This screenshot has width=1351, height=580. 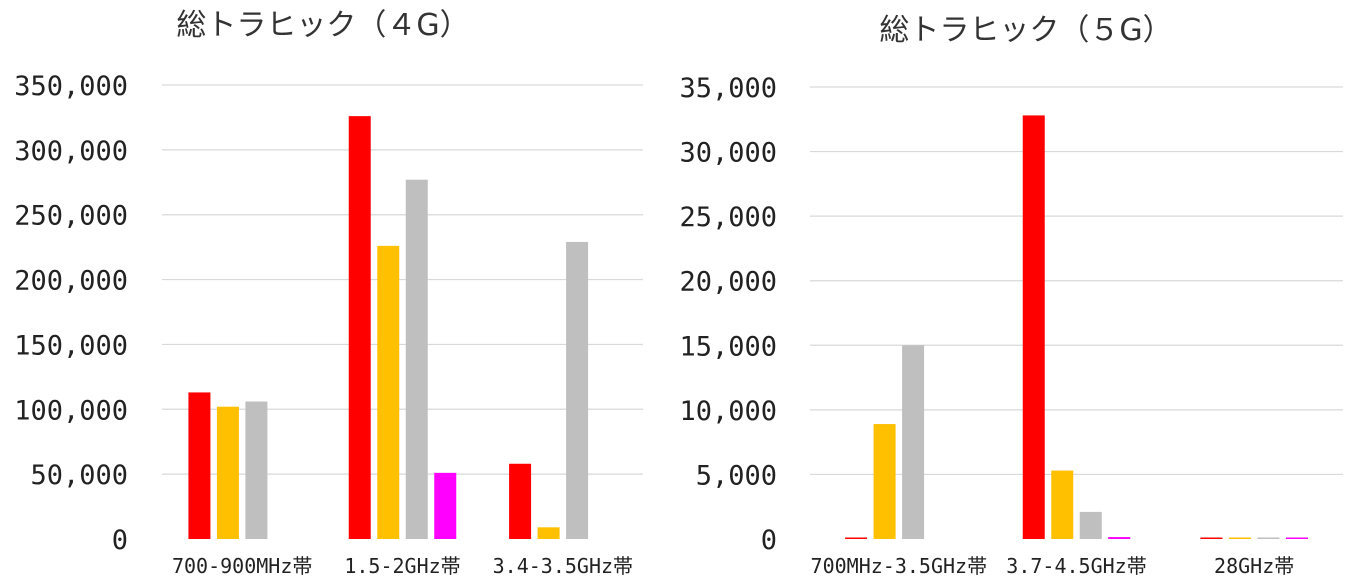 What do you see at coordinates (71, 281) in the screenshot?
I see `y-tick-label: 200,000` at bounding box center [71, 281].